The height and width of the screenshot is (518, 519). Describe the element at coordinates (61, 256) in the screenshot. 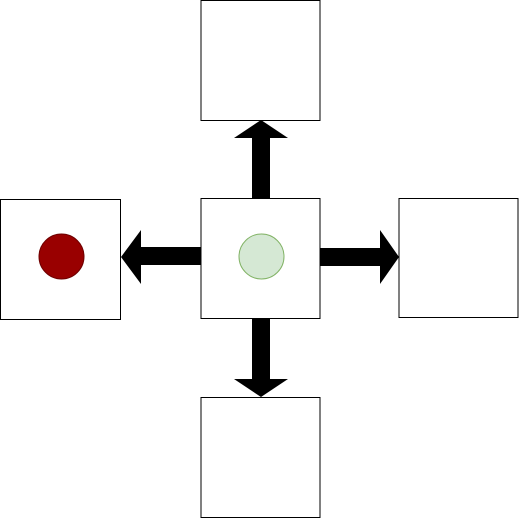

I see `token-left-red` at that location.